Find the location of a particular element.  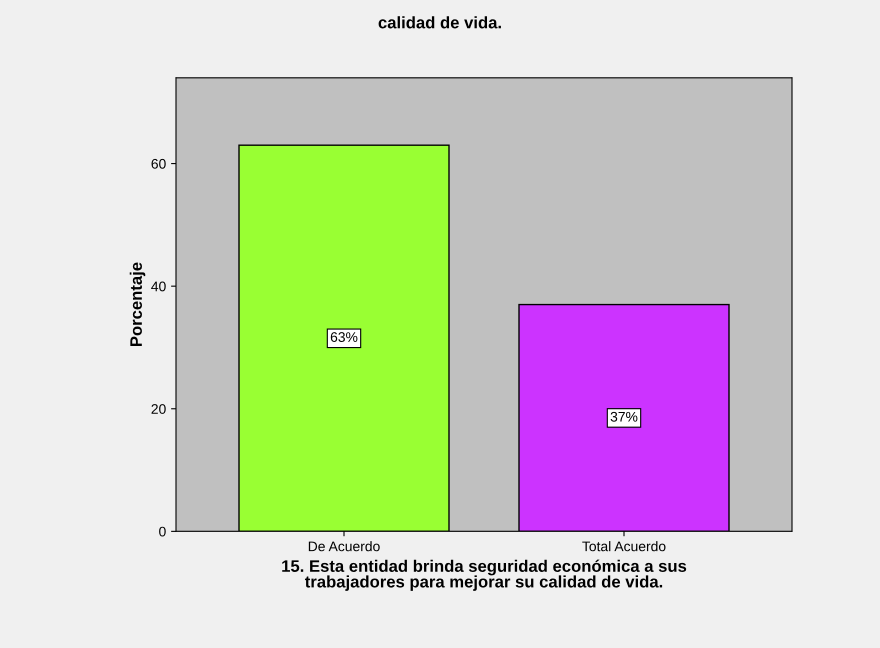

x-tick-label: De Acuerdo is located at coordinates (344, 546).